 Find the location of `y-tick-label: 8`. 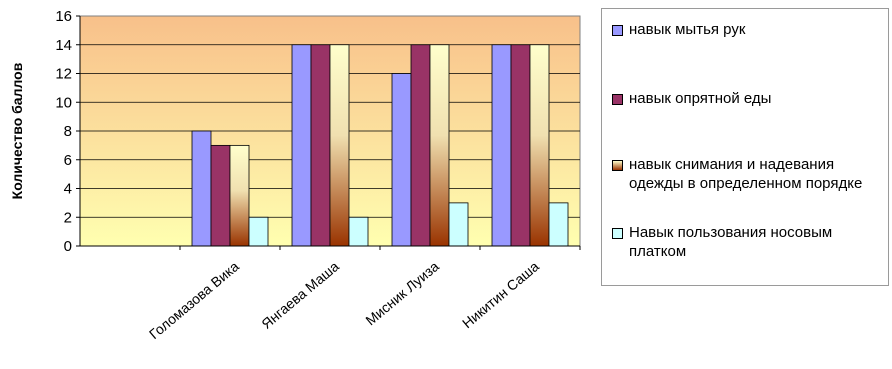

y-tick-label: 8 is located at coordinates (68, 131).